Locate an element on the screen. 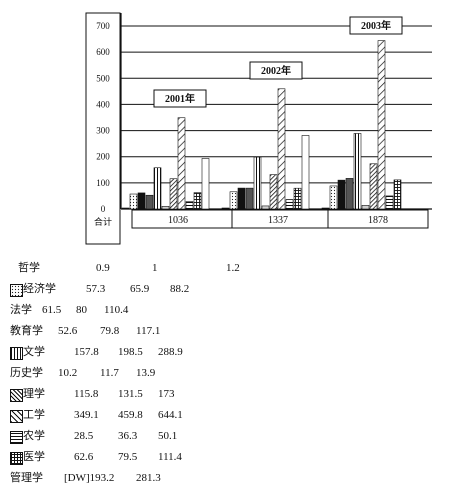 The height and width of the screenshot is (489, 454). y-tick-label: 400 is located at coordinates (103, 104).